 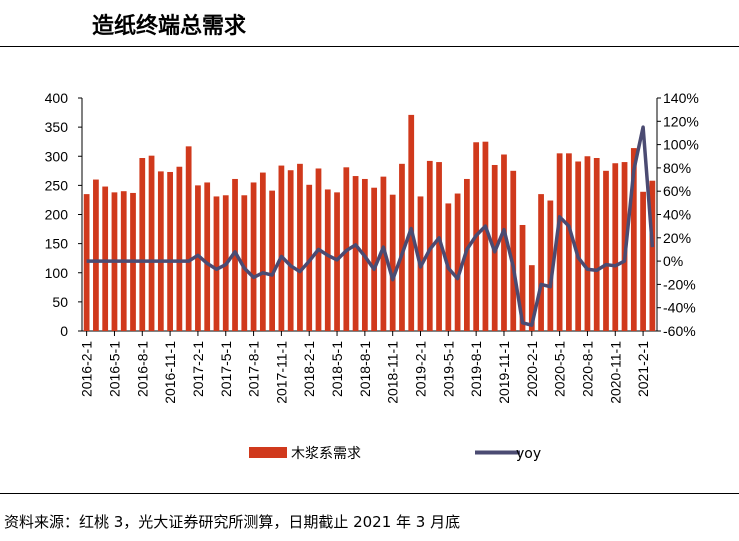 I want to click on right-tick-label: 40%, so click(x=677, y=215).